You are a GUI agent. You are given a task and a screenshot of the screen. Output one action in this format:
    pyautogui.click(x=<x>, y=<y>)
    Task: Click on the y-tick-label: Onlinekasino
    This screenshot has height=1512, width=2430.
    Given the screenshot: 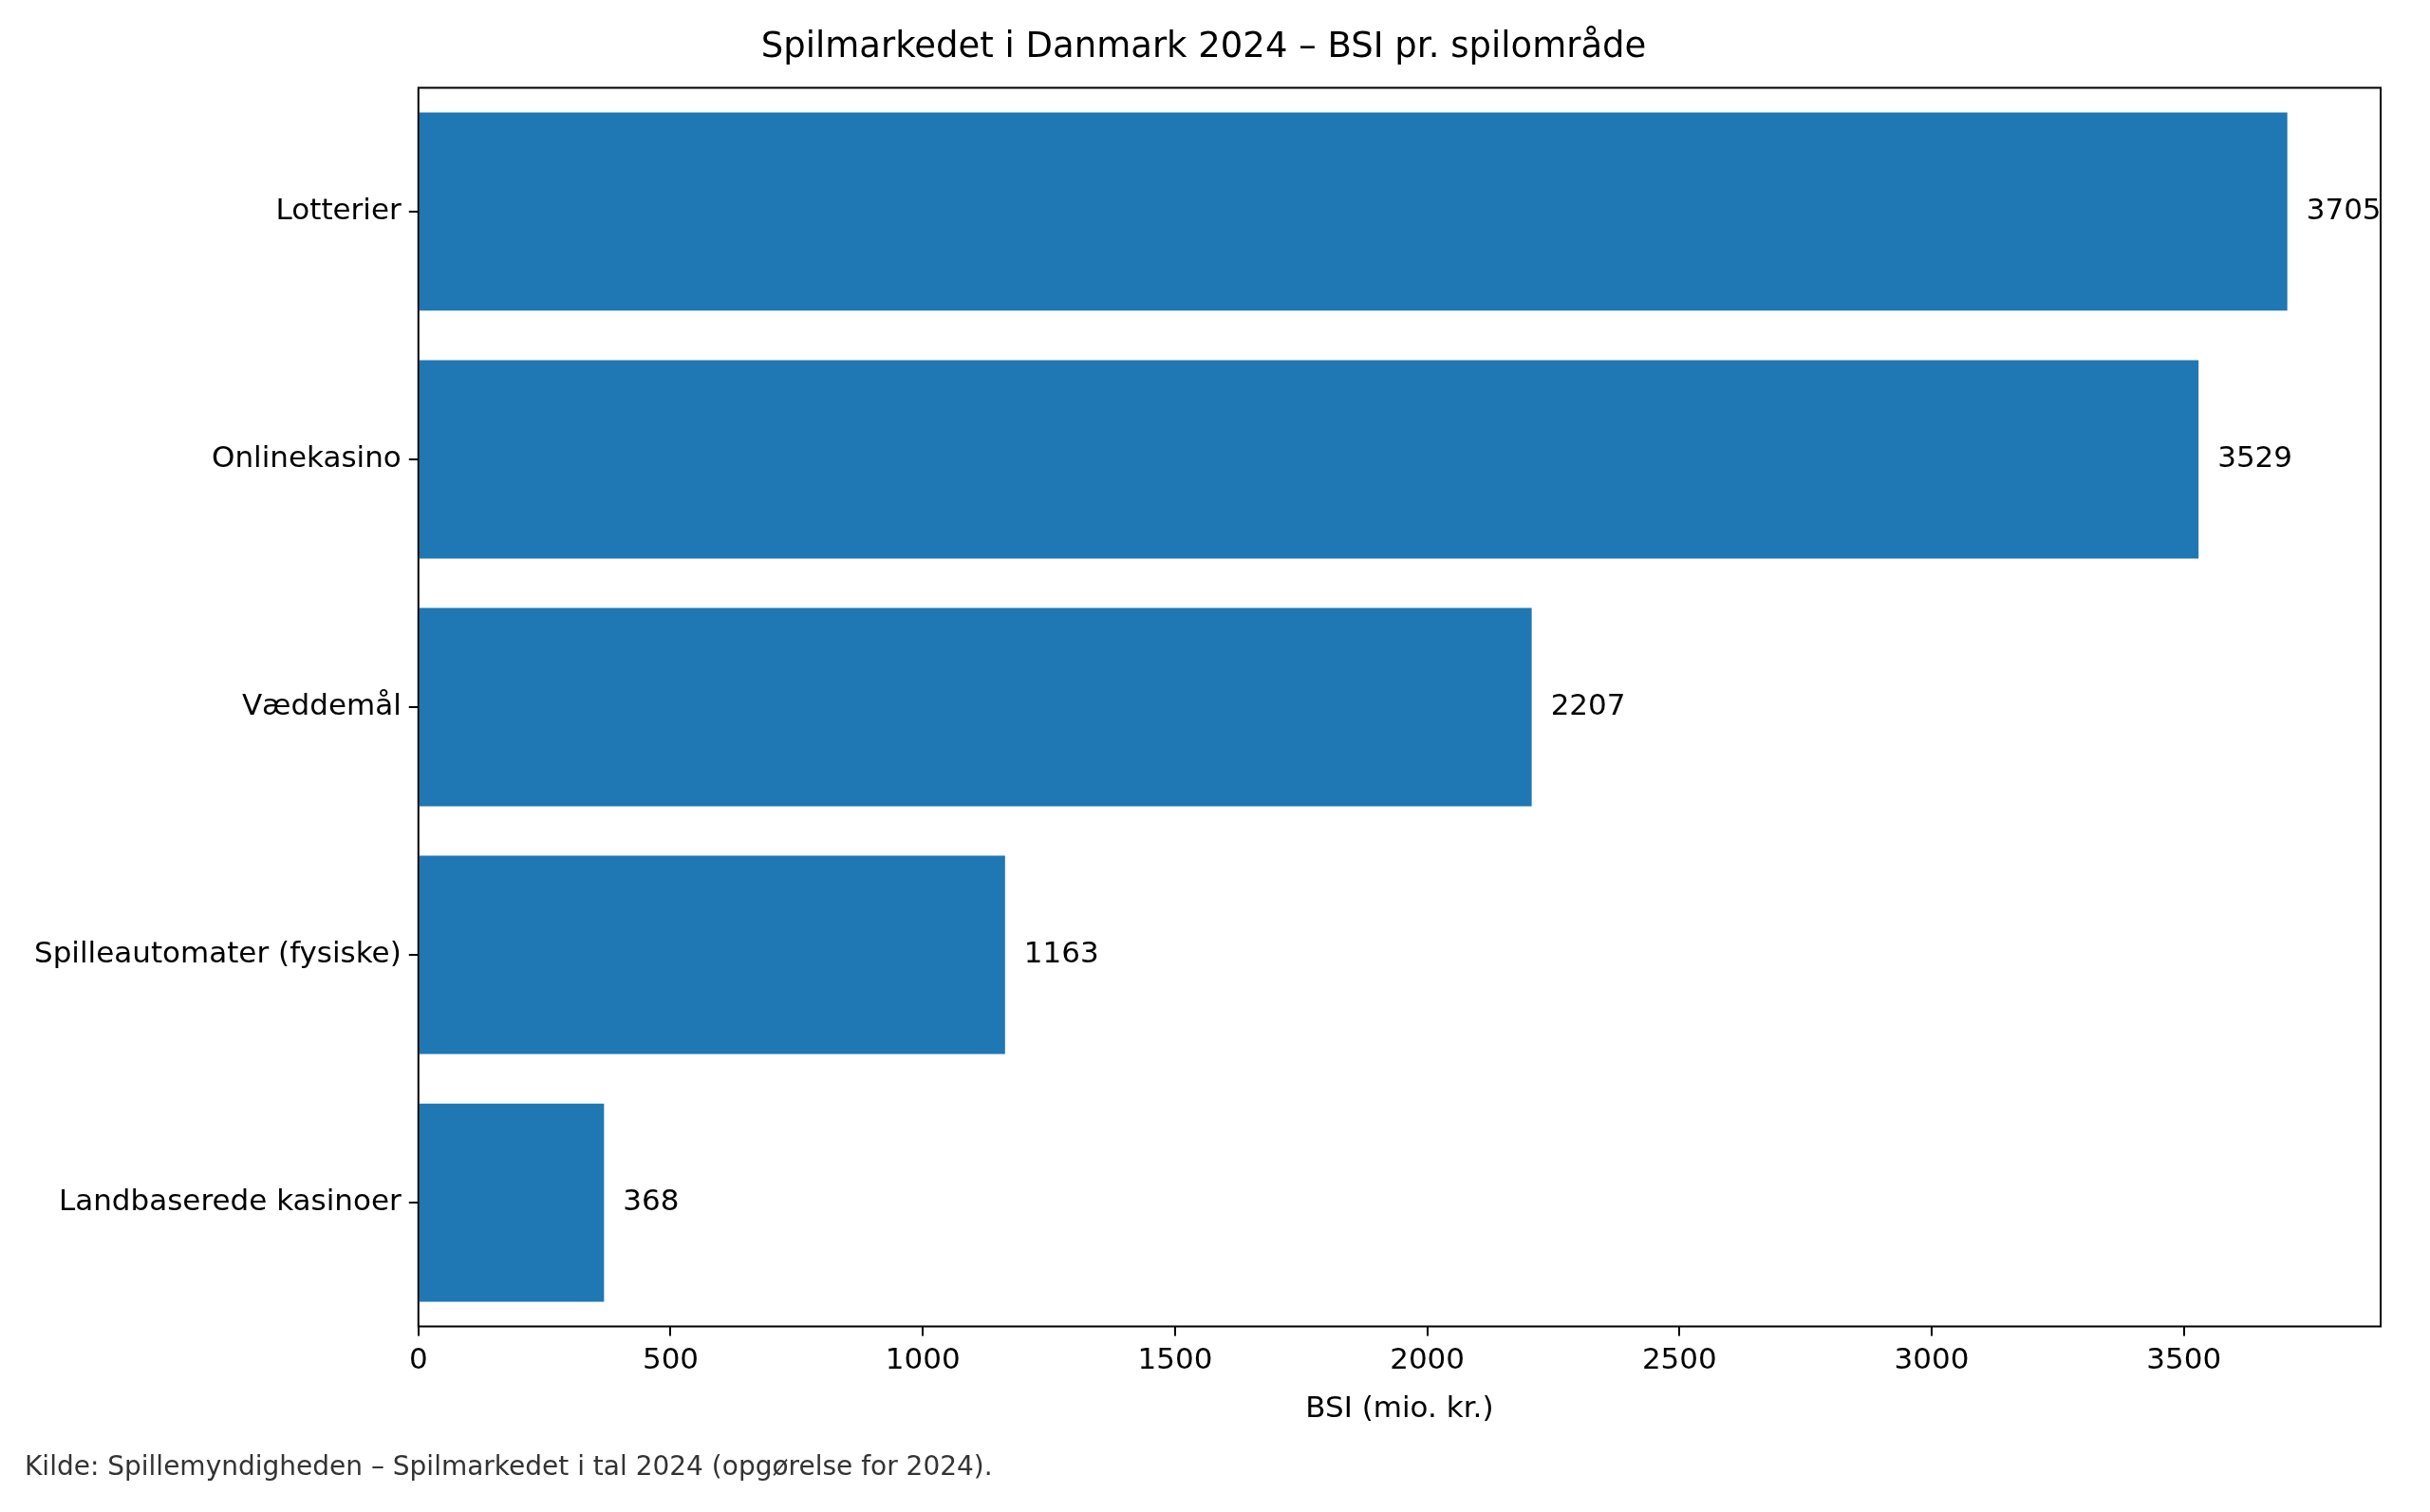 What is the action you would take?
    pyautogui.click(x=307, y=457)
    